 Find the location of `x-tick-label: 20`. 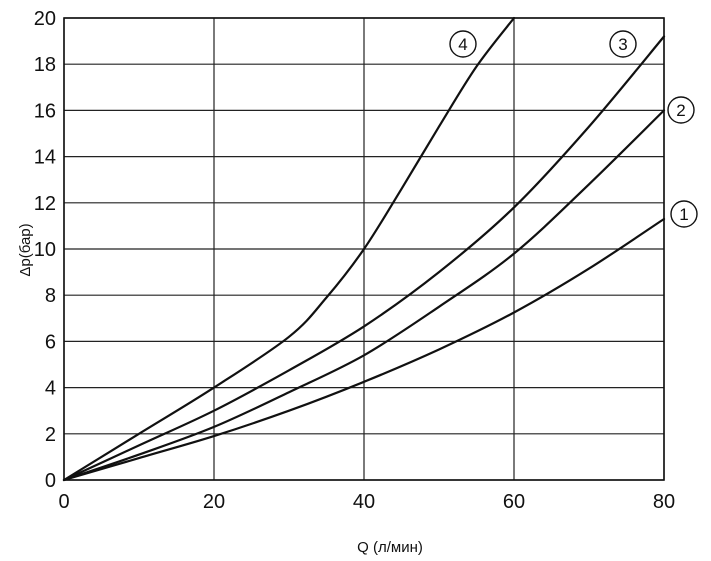

x-tick-label: 20 is located at coordinates (214, 502).